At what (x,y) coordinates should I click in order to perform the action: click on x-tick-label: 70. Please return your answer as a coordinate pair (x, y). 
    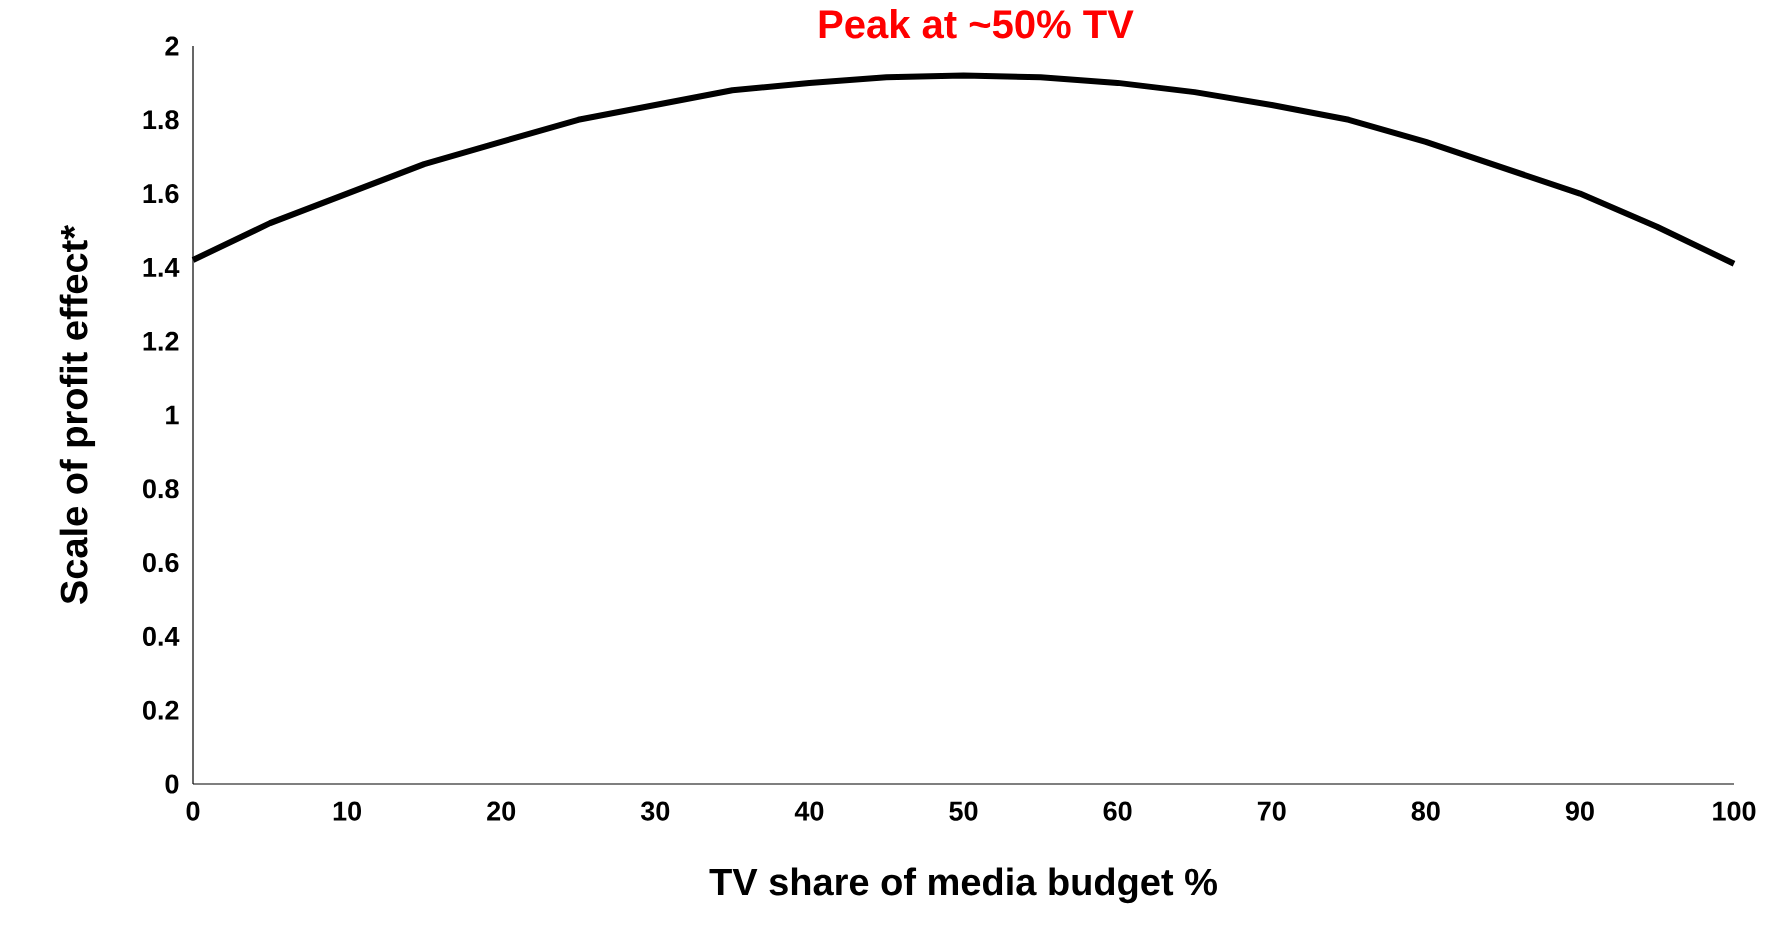
    Looking at the image, I should click on (1271, 811).